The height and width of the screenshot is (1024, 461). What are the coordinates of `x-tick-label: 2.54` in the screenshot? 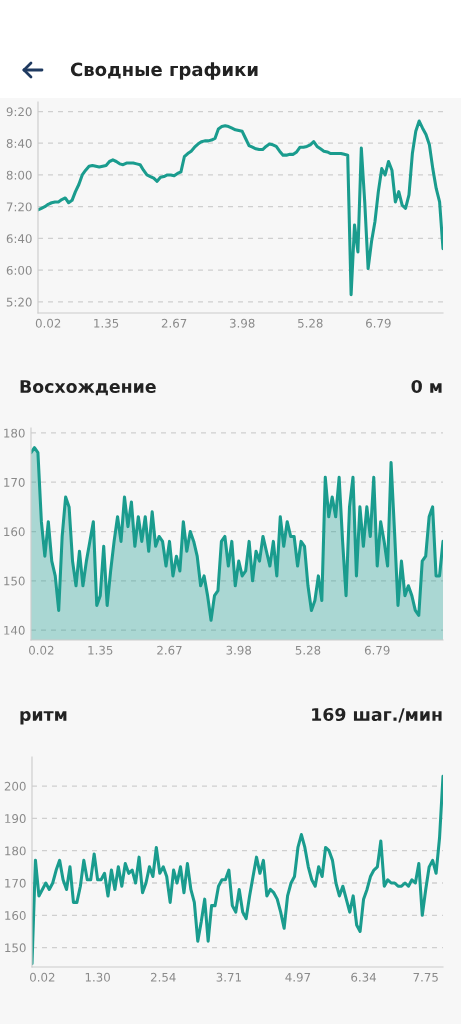 It's located at (163, 977).